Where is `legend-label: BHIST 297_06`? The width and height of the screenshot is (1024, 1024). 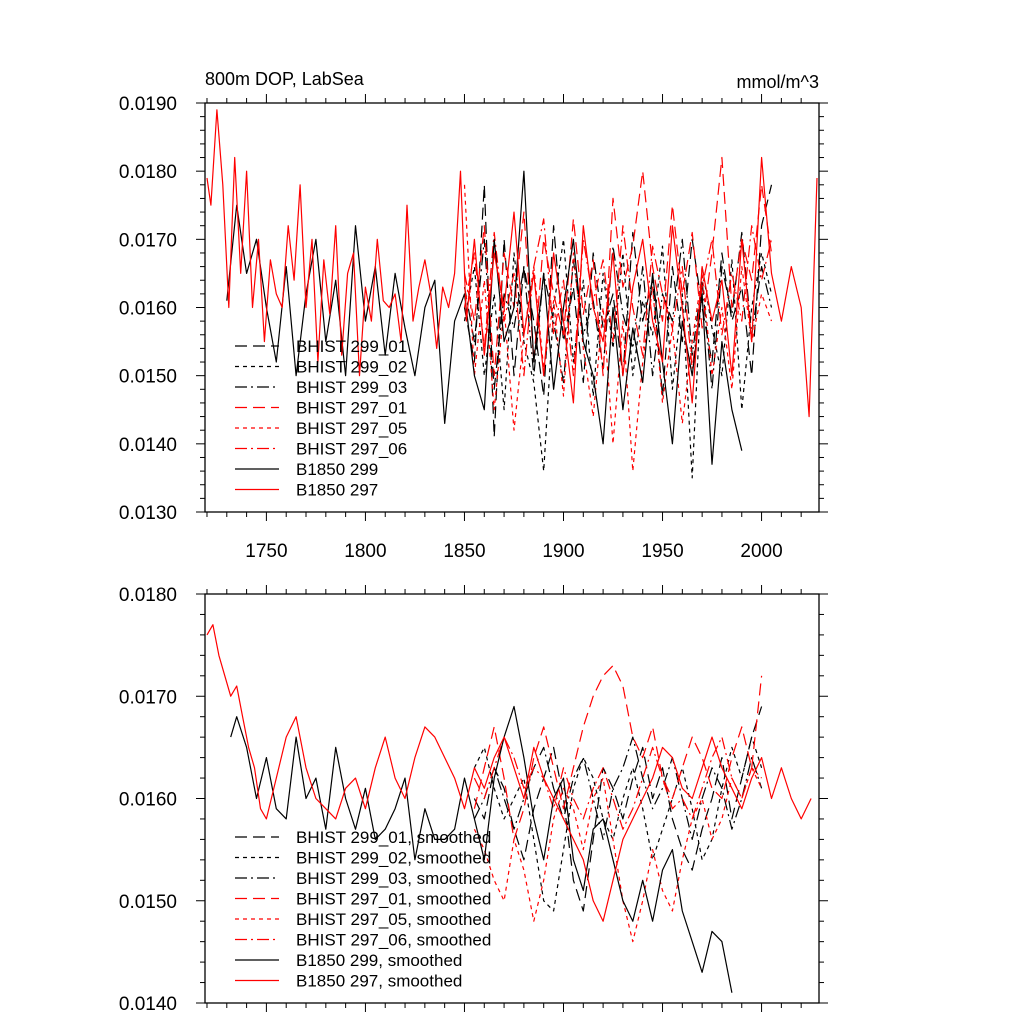
legend-label: BHIST 297_06 is located at coordinates (351, 449).